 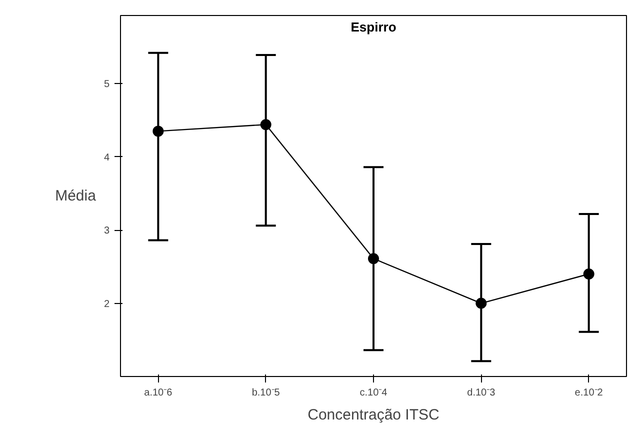 What do you see at coordinates (76, 196) in the screenshot?
I see `y-axis-title: Média` at bounding box center [76, 196].